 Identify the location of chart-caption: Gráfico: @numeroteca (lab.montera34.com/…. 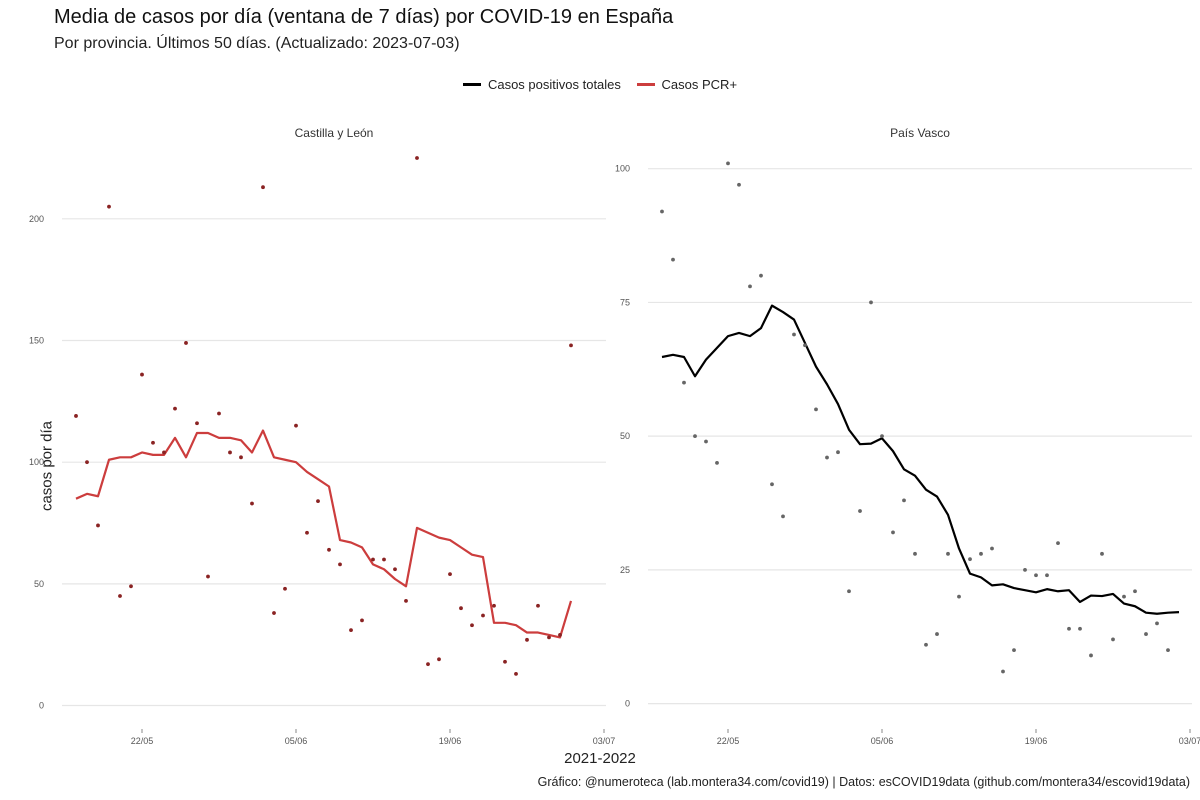
(863, 782).